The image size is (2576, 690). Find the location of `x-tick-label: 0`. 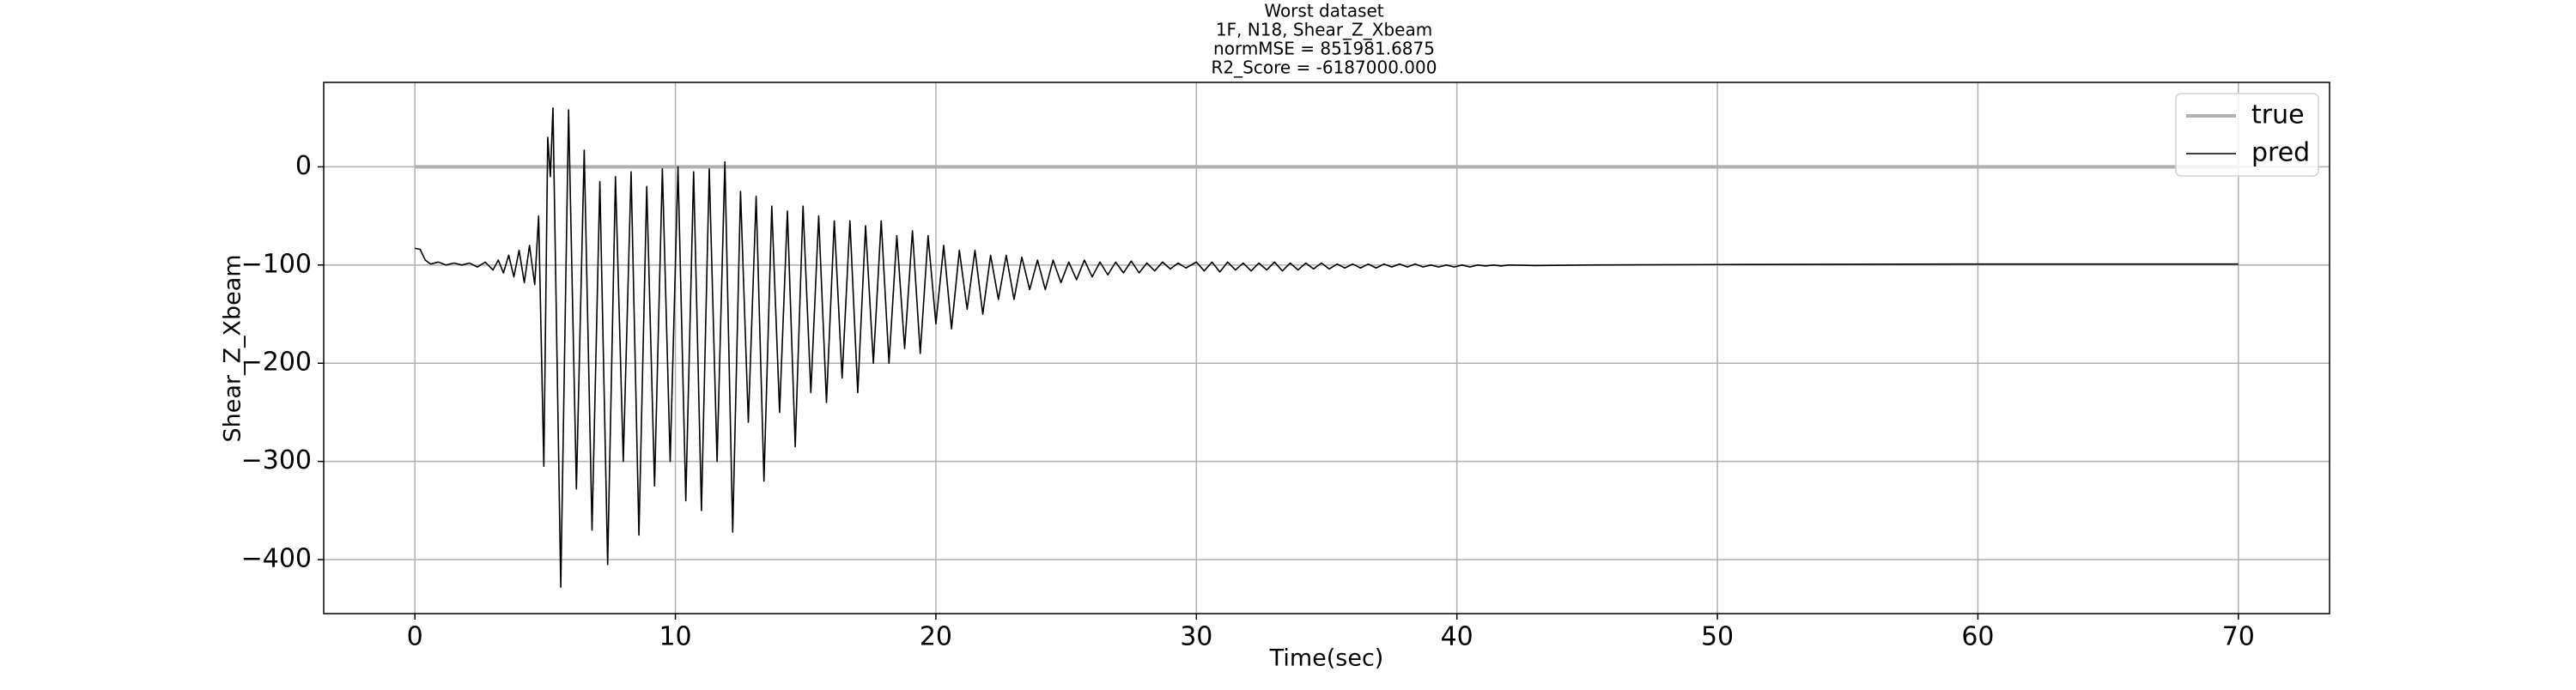

x-tick-label: 0 is located at coordinates (415, 637).